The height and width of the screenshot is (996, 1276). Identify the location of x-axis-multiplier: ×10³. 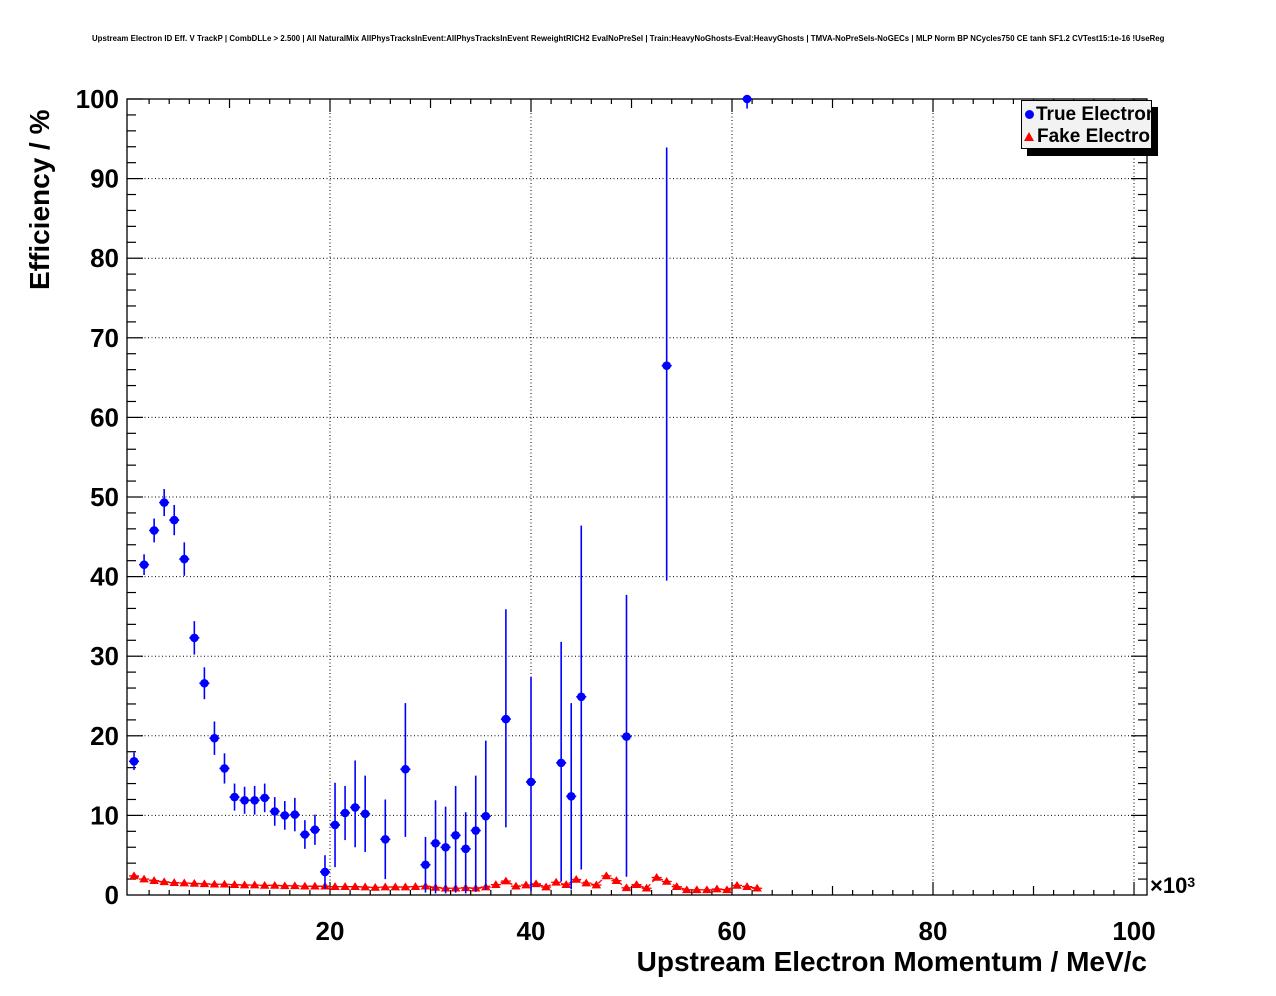
(1172, 886).